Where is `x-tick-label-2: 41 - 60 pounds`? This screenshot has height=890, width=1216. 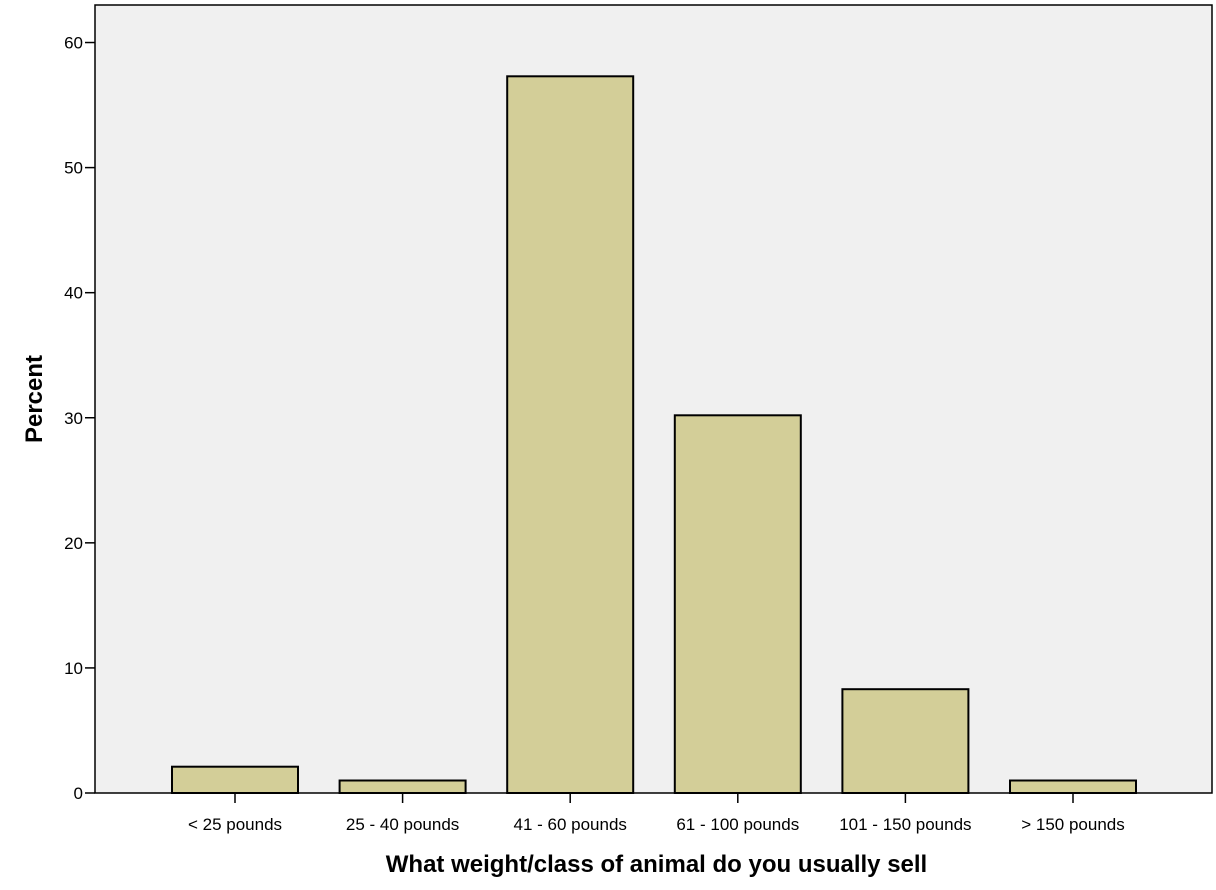 x-tick-label-2: 41 - 60 pounds is located at coordinates (569, 824).